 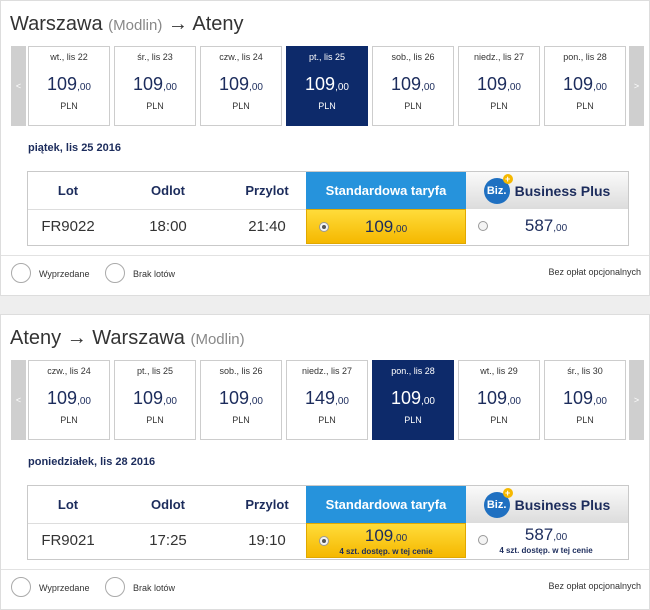 I want to click on route-arrow: →, so click(x=76, y=338).